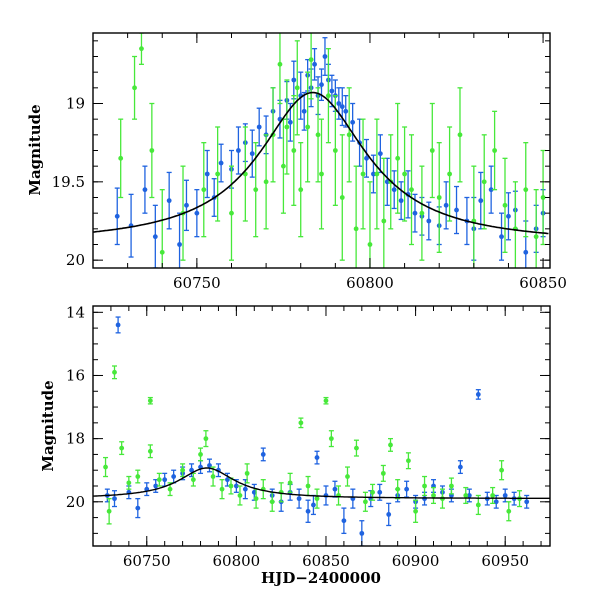 The image size is (600, 600). I want to click on bottom-y-axis-label: Magnitude, so click(48, 425).